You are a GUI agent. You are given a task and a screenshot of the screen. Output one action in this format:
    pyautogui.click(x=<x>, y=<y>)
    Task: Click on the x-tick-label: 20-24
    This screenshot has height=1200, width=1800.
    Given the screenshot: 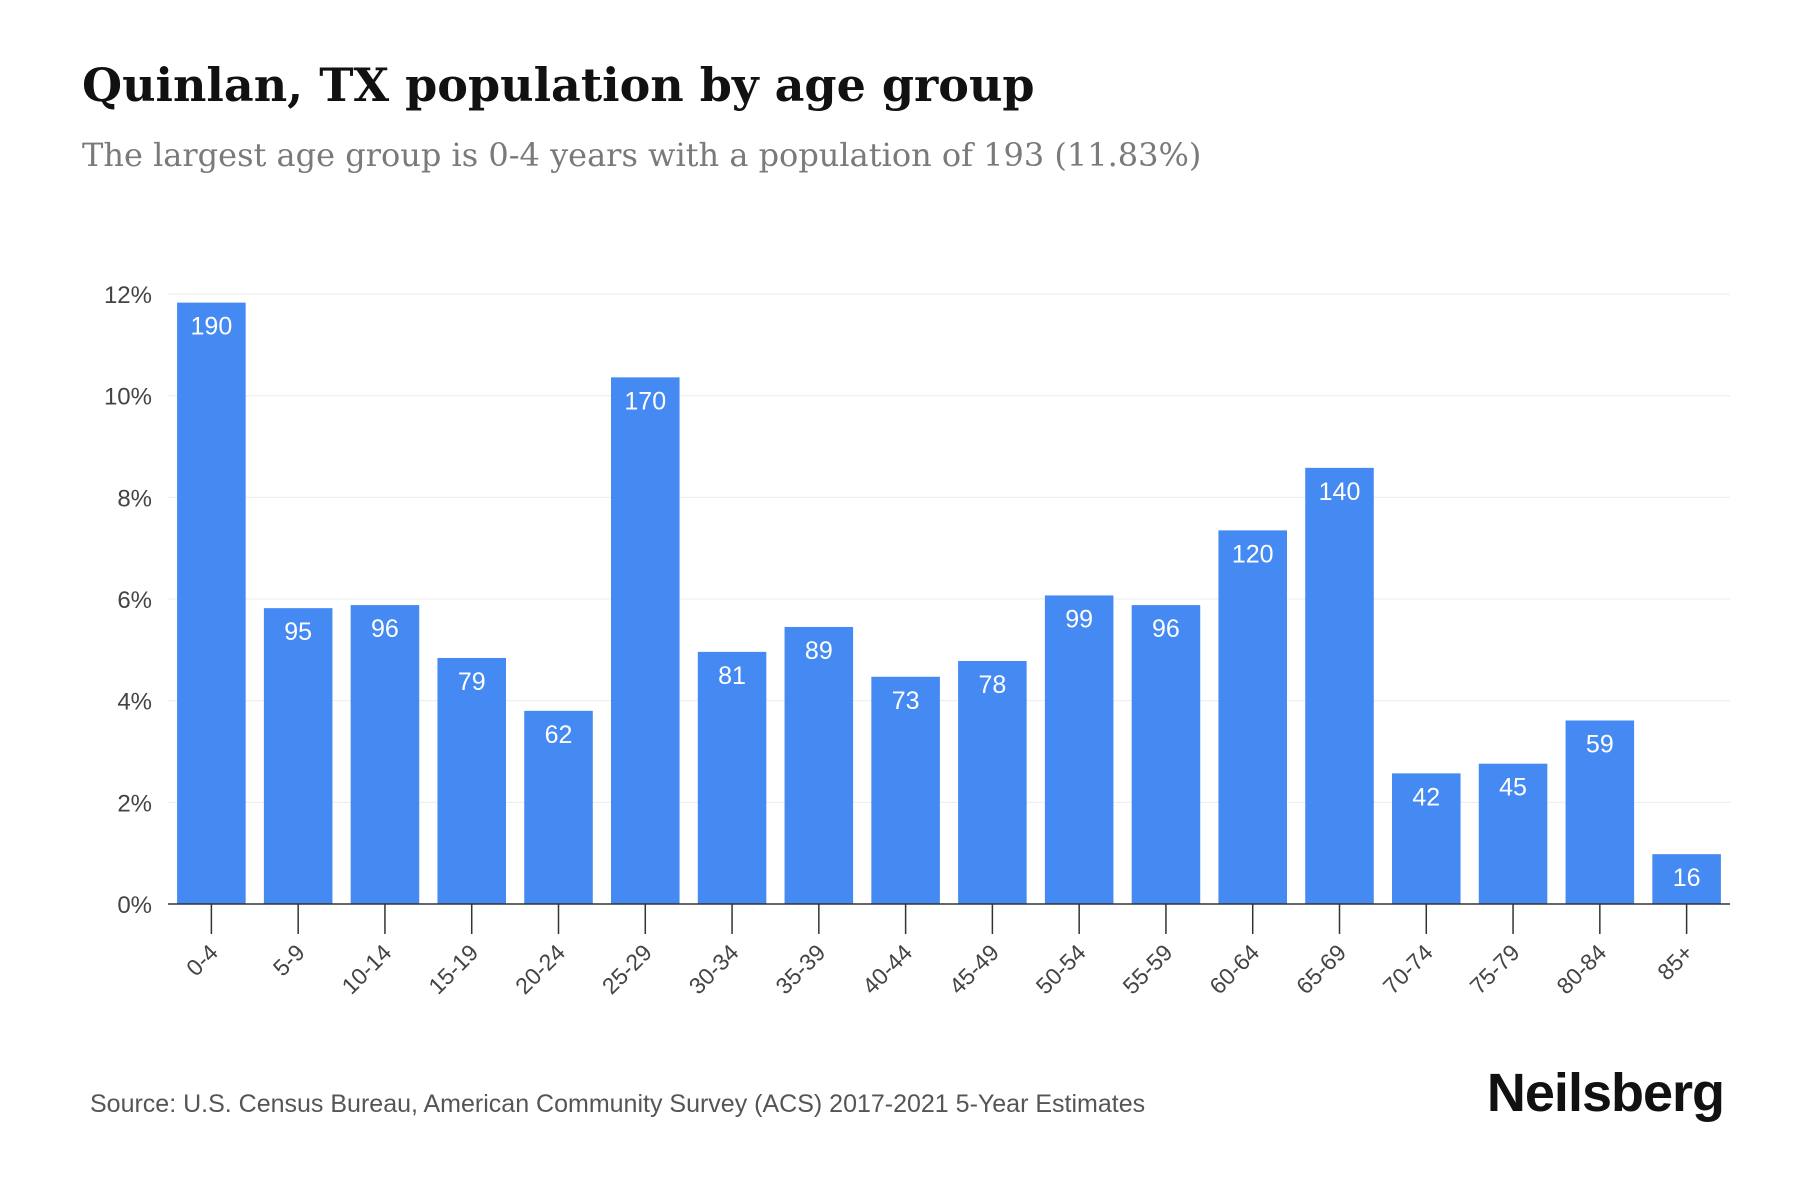 What is the action you would take?
    pyautogui.click(x=540, y=969)
    